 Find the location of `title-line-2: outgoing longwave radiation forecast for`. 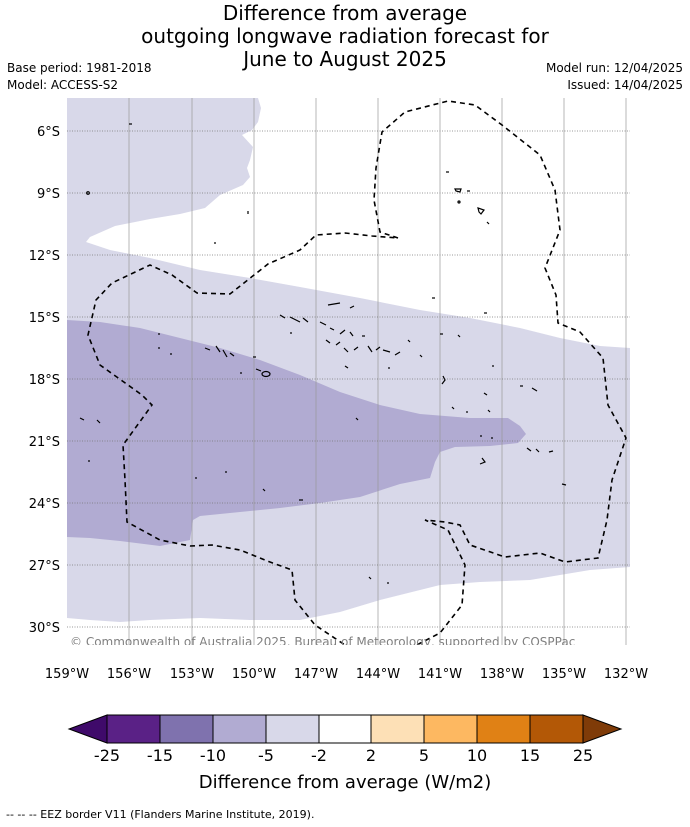

title-line-2: outgoing longwave radiation forecast for is located at coordinates (345, 36).